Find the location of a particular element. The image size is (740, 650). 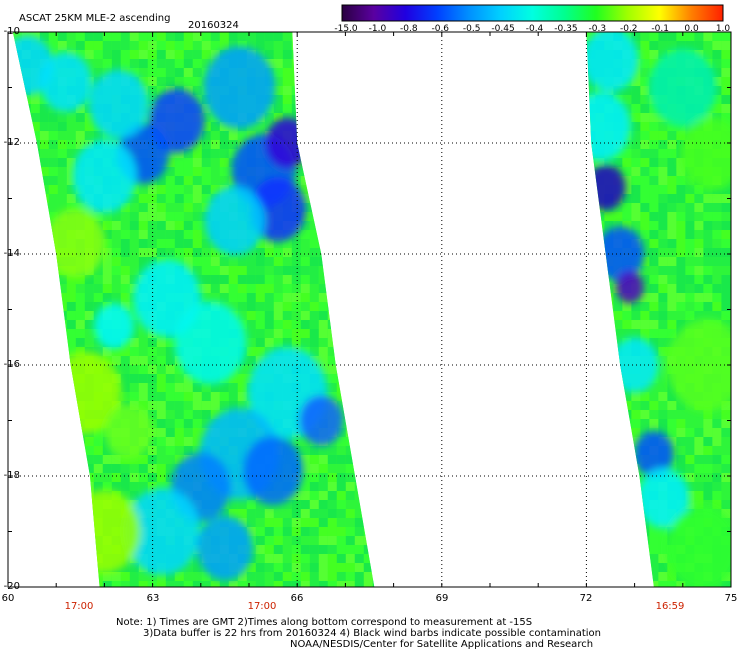

colorbar-tick-label: -1.0 is located at coordinates (377, 29).